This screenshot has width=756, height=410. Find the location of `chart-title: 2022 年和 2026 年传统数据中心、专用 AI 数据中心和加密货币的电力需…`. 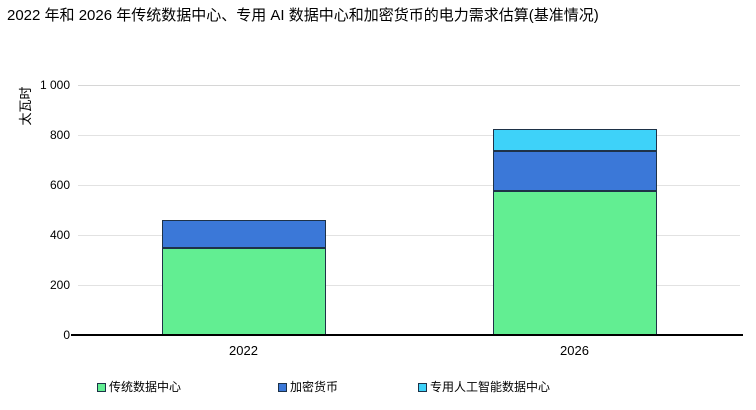

chart-title: 2022 年和 2026 年传统数据中心、专用 AI 数据中心和加密货币的电力需… is located at coordinates (303, 15).